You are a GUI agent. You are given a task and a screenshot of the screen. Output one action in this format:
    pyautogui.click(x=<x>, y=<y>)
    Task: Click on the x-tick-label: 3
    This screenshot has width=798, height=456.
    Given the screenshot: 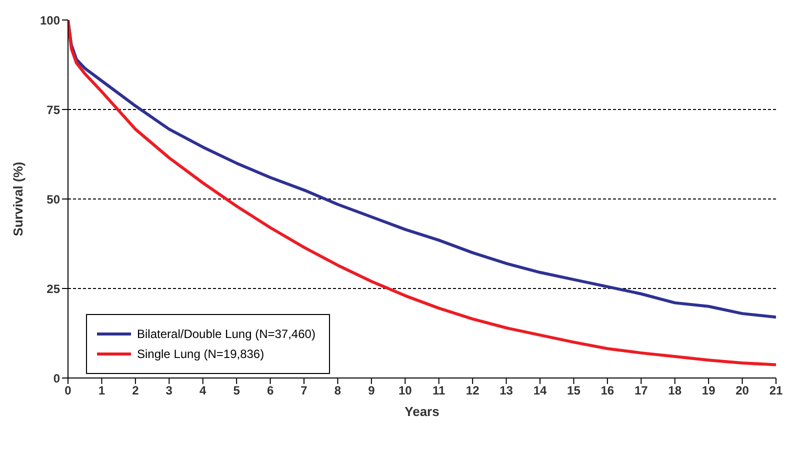 What is the action you would take?
    pyautogui.click(x=169, y=391)
    